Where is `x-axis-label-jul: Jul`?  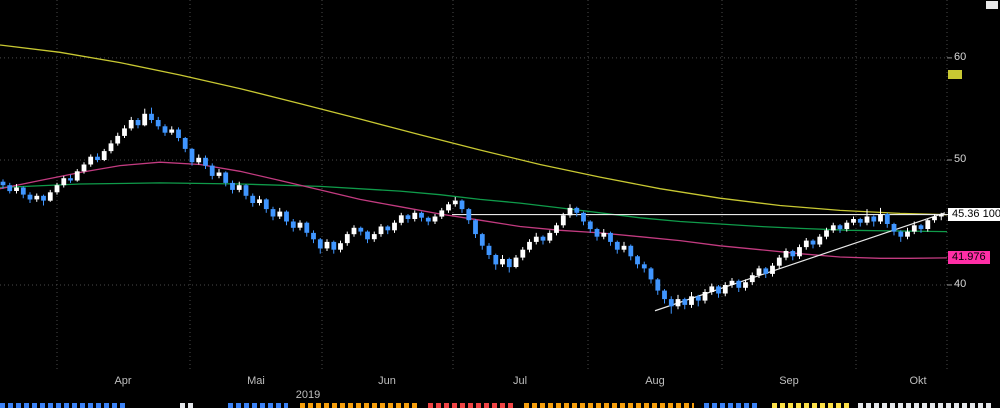 x-axis-label-jul: Jul is located at coordinates (520, 381).